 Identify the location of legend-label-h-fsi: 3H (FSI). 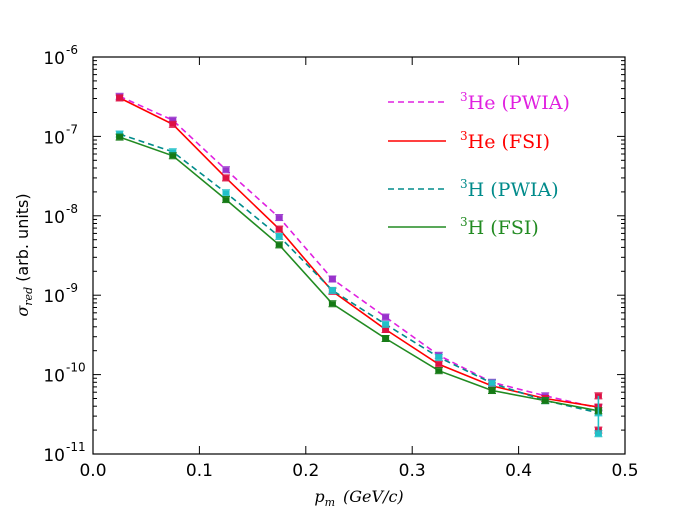
(499, 227).